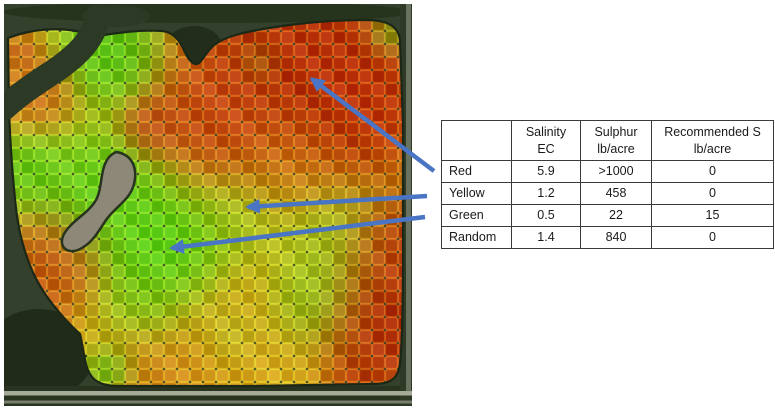 The image size is (775, 413). I want to click on row-label-yellow: Yellow, so click(476, 193).